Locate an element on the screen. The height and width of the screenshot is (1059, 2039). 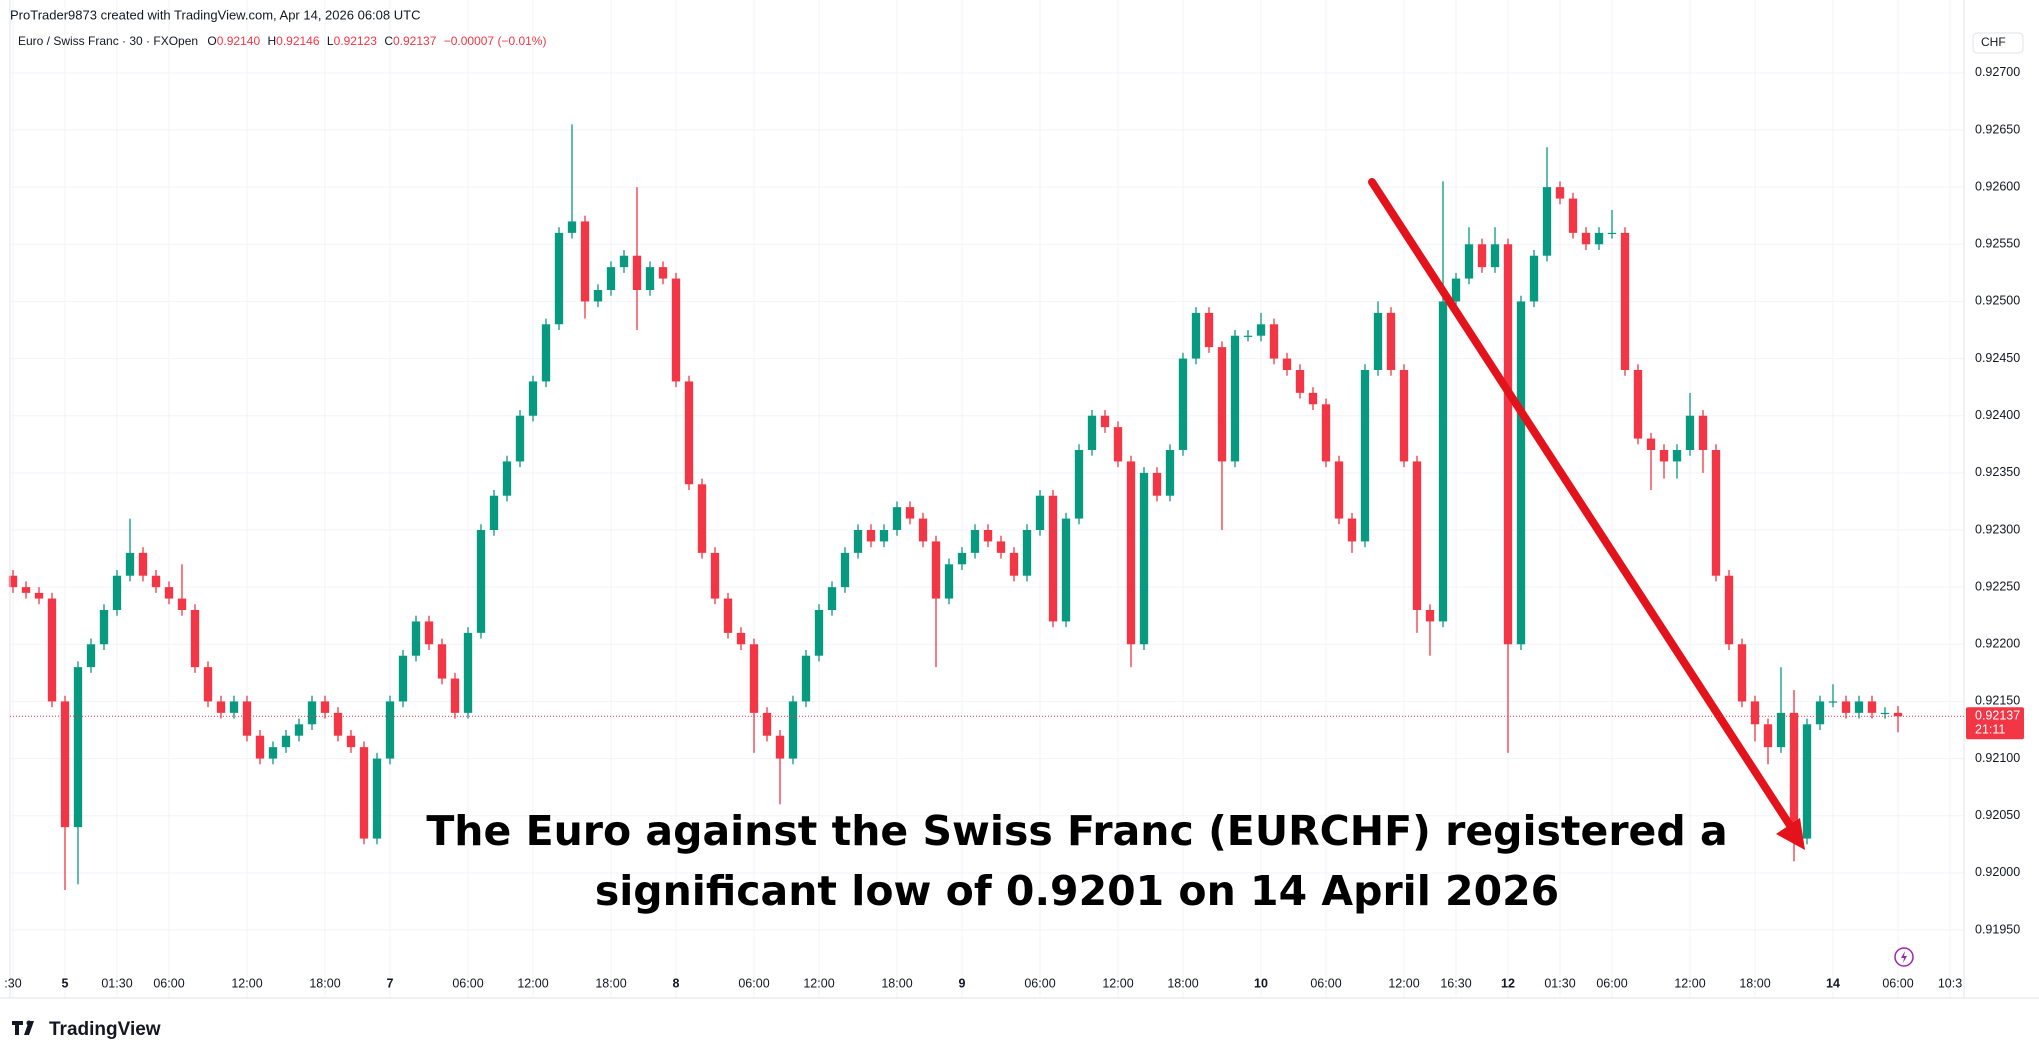
alert-circle is located at coordinates (1904, 957).